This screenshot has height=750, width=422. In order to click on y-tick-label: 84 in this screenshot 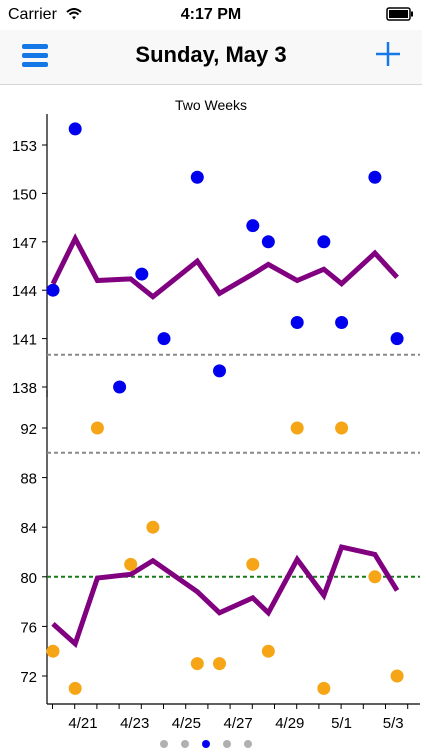, I will do `click(28, 528)`.